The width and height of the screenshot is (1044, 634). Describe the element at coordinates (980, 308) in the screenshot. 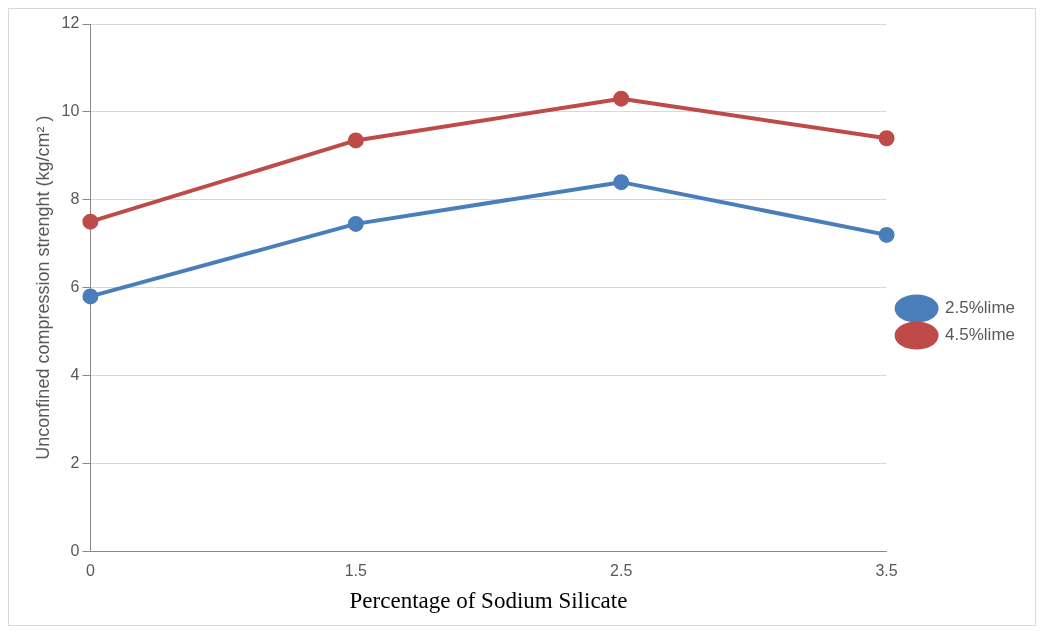

I see `legend-label: 2.5%lime` at that location.